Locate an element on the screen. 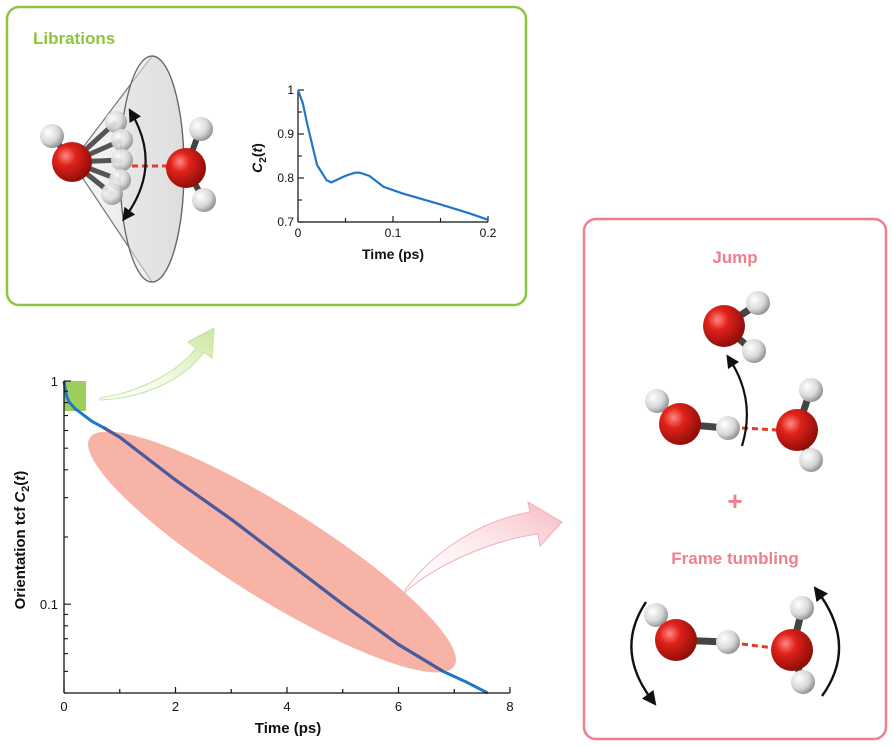 The image size is (892, 746). inset-x-tick-label: 0.1 is located at coordinates (393, 233).